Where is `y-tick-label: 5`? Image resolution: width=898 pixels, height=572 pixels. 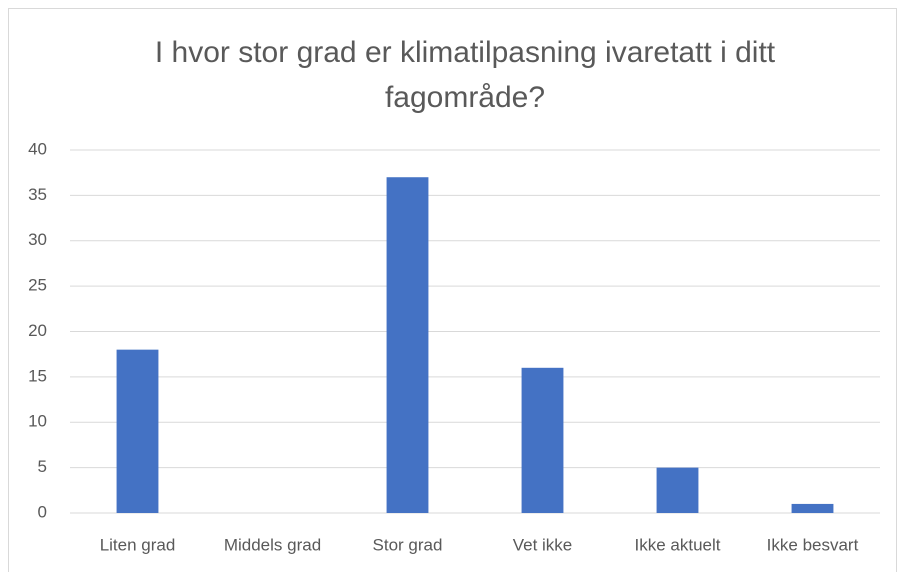
y-tick-label: 5 is located at coordinates (42, 466).